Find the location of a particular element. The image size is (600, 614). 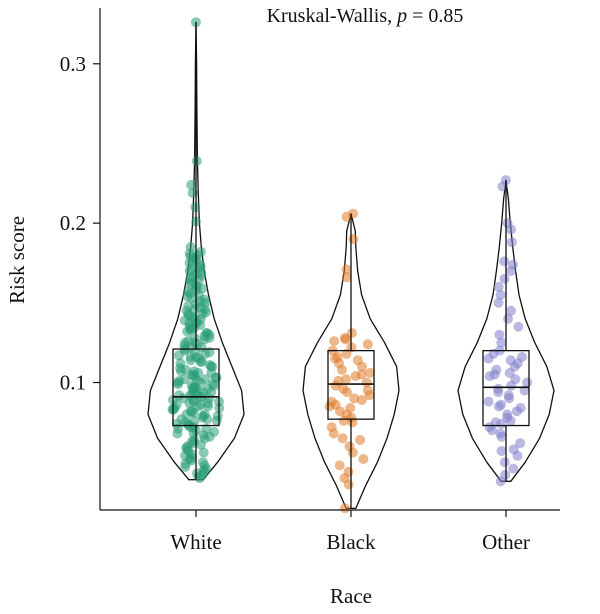

y-axis-label: Risk score is located at coordinates (17, 260).